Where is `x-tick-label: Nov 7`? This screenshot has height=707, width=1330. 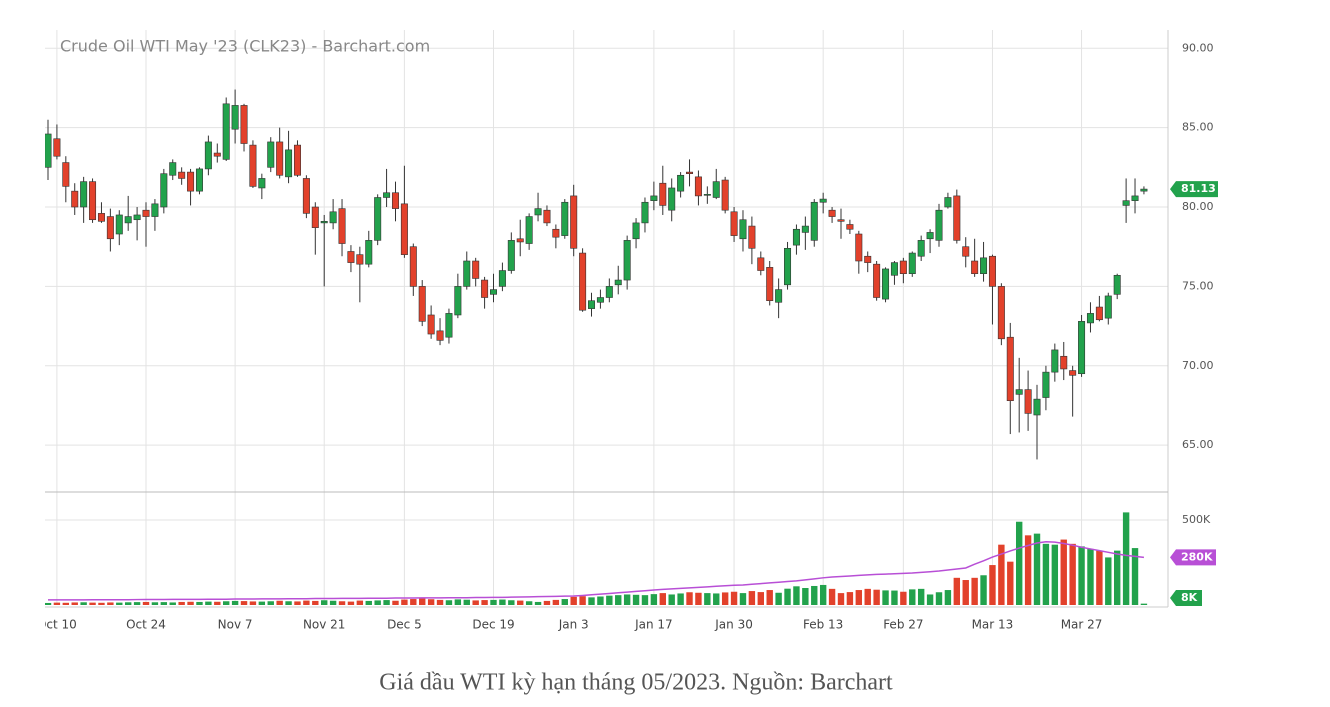 x-tick-label: Nov 7 is located at coordinates (235, 625).